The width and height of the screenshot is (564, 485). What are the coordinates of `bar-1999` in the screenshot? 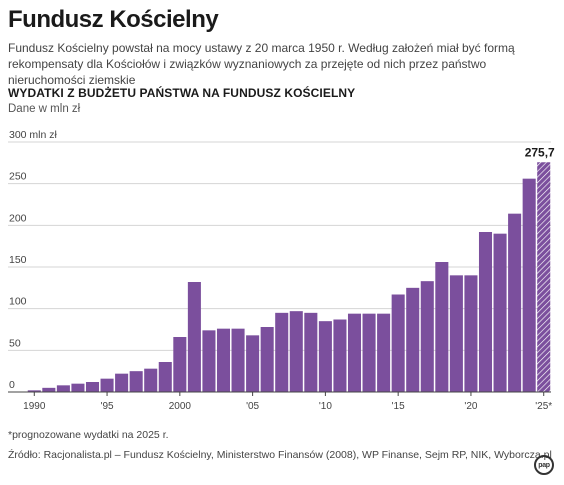 It's located at (165, 377).